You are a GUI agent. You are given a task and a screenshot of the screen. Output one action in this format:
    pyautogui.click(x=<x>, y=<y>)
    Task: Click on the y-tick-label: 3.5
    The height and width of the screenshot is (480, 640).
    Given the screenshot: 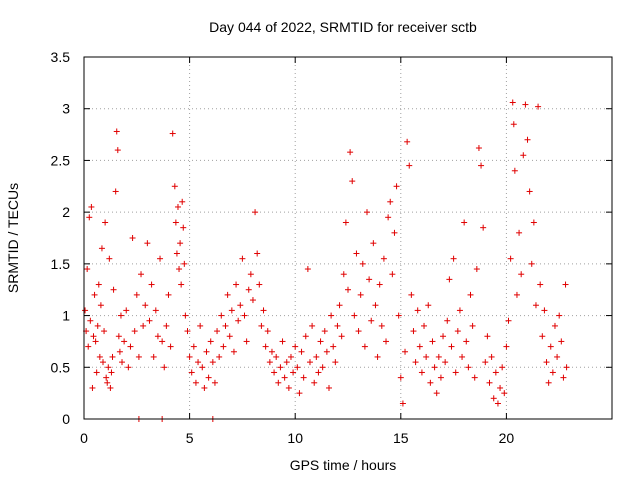 What is the action you would take?
    pyautogui.click(x=61, y=57)
    